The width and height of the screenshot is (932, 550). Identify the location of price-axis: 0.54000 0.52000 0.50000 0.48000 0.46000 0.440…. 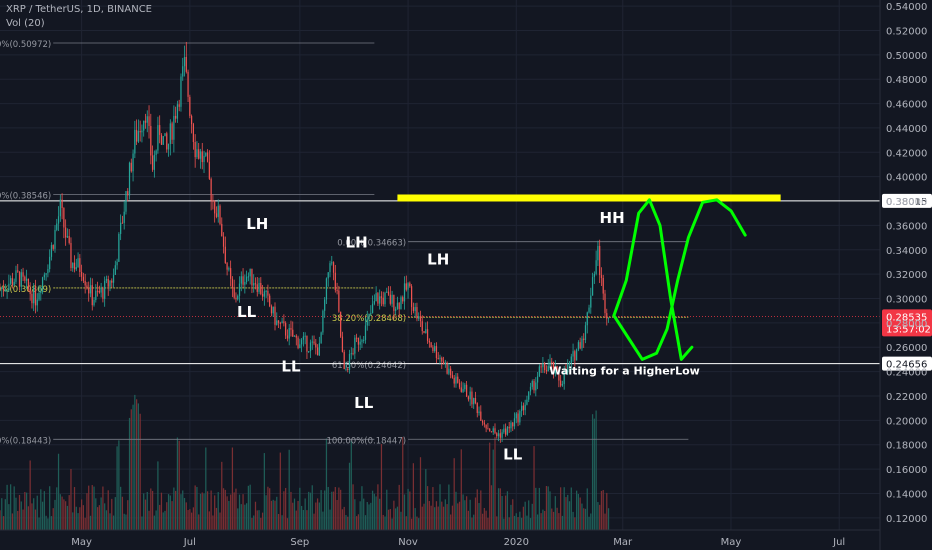
(903, 275).